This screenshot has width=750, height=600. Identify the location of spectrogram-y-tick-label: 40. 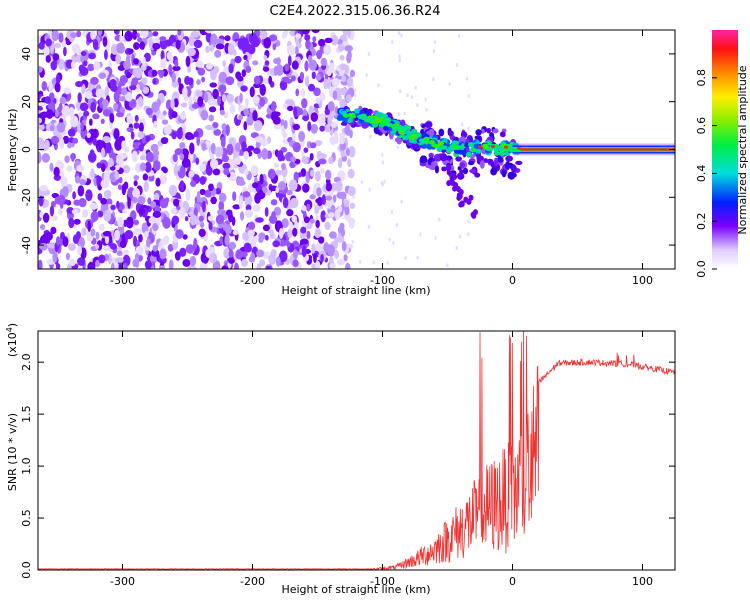
(26, 54).